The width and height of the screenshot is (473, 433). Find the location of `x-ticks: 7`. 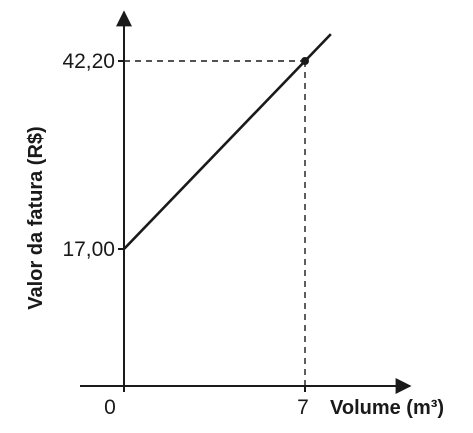

x-ticks: 7 is located at coordinates (303, 402).